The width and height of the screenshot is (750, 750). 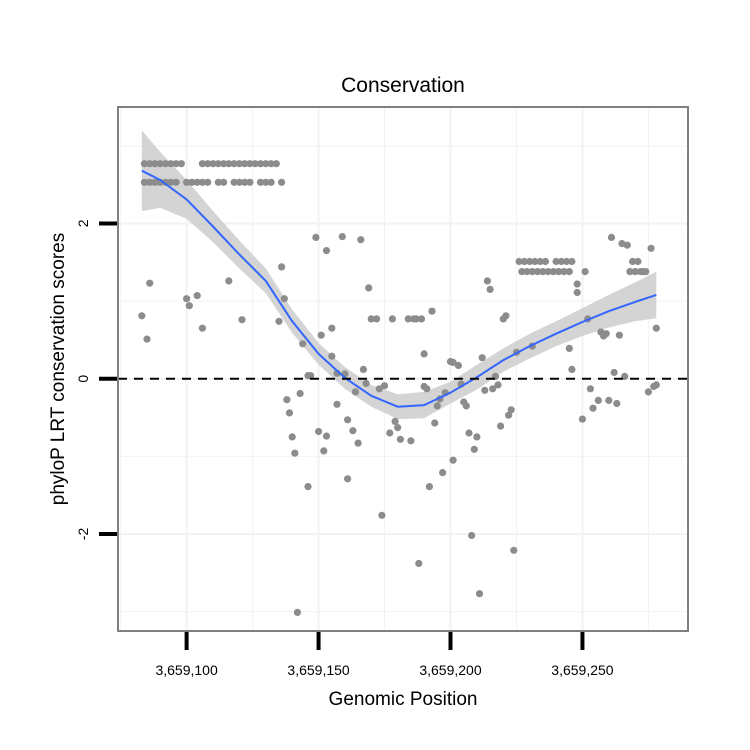 I want to click on y-axis: -2 0 2, so click(x=96, y=379).